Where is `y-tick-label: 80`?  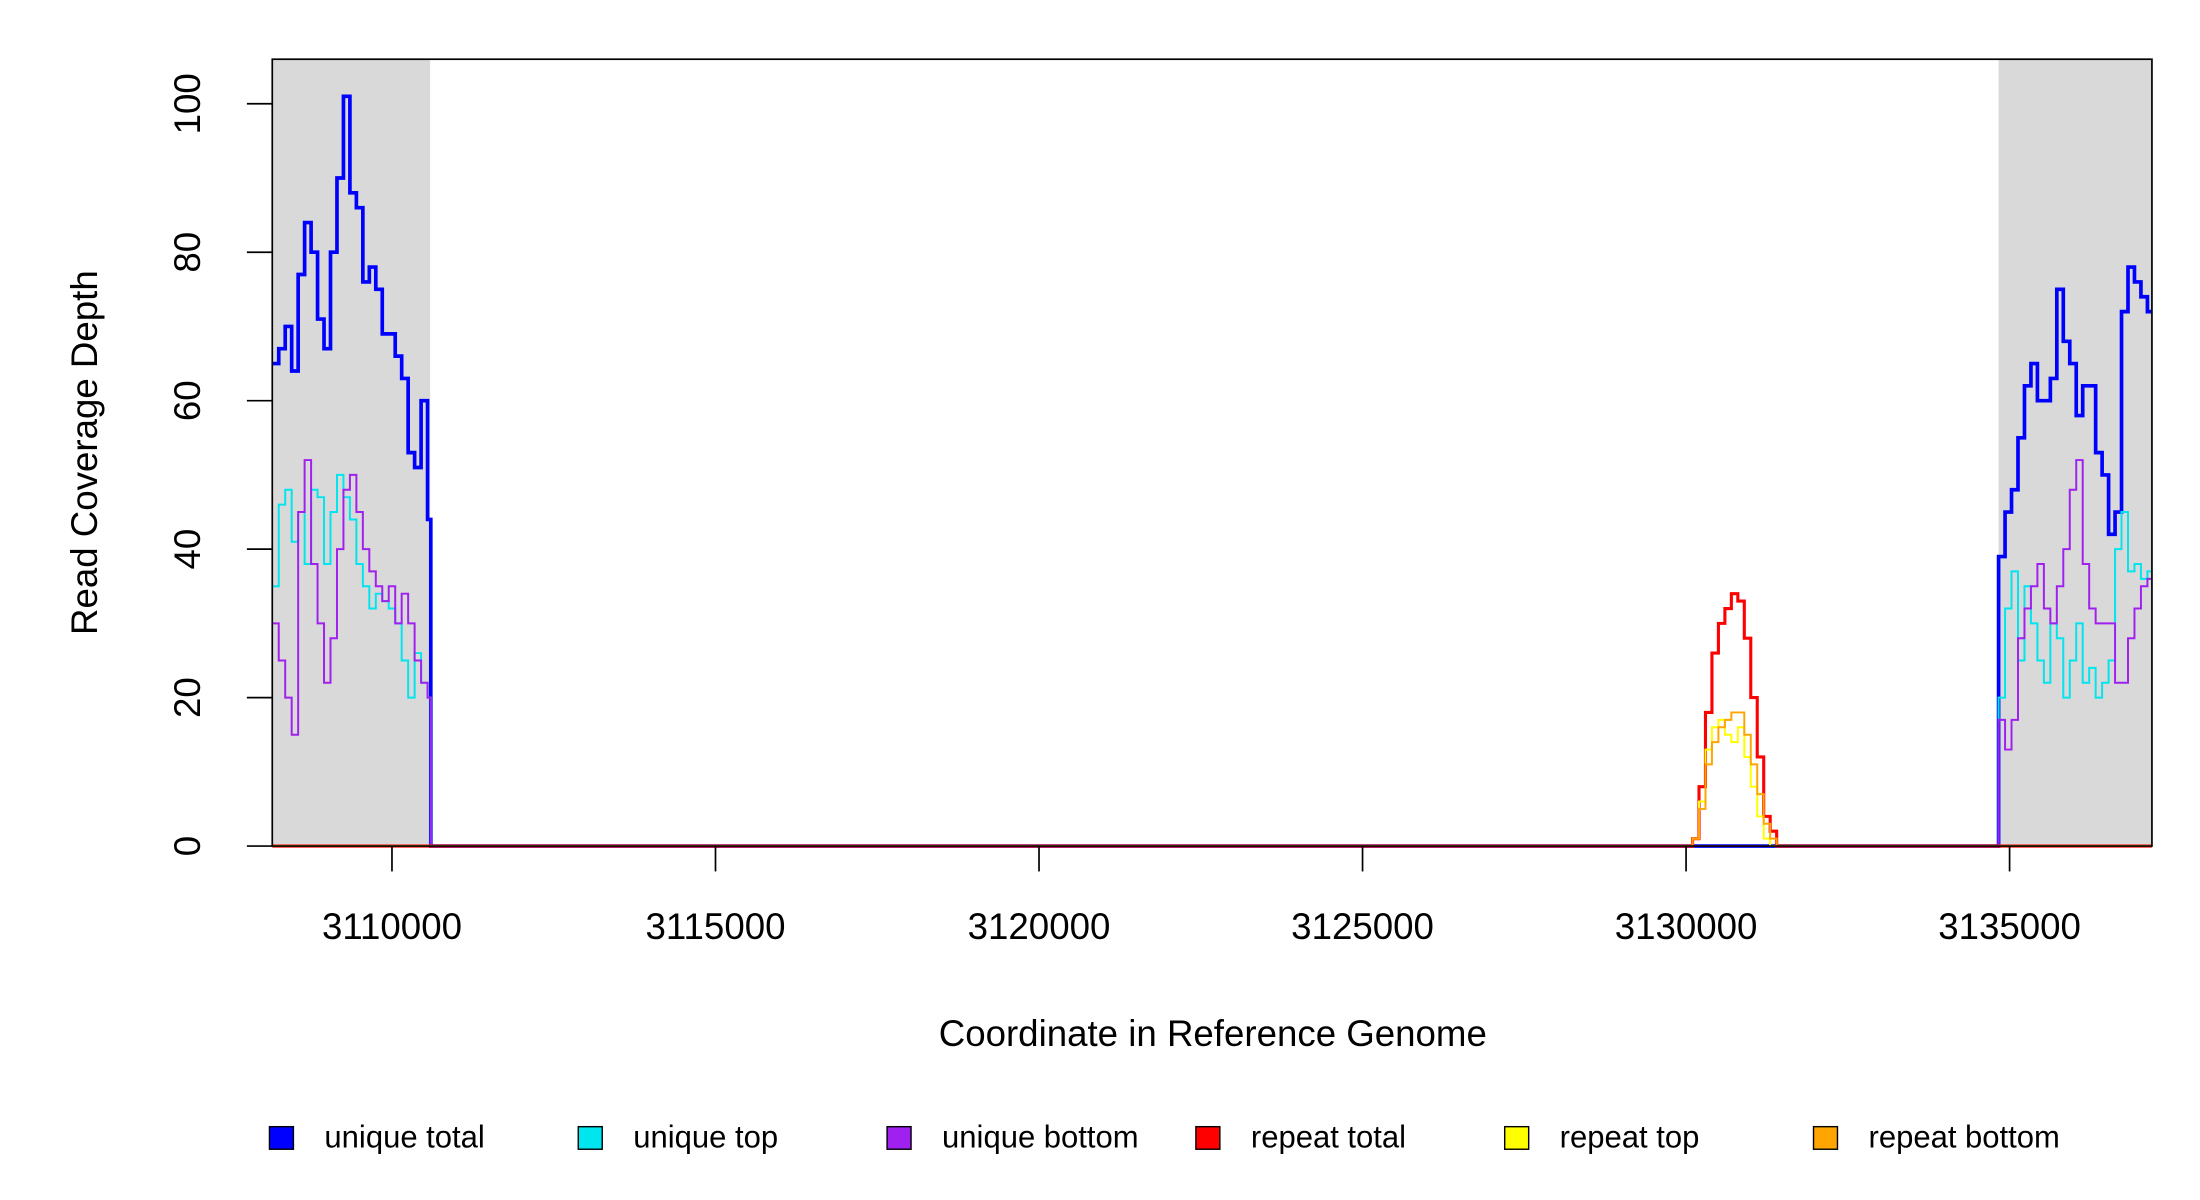 y-tick-label: 80 is located at coordinates (187, 252).